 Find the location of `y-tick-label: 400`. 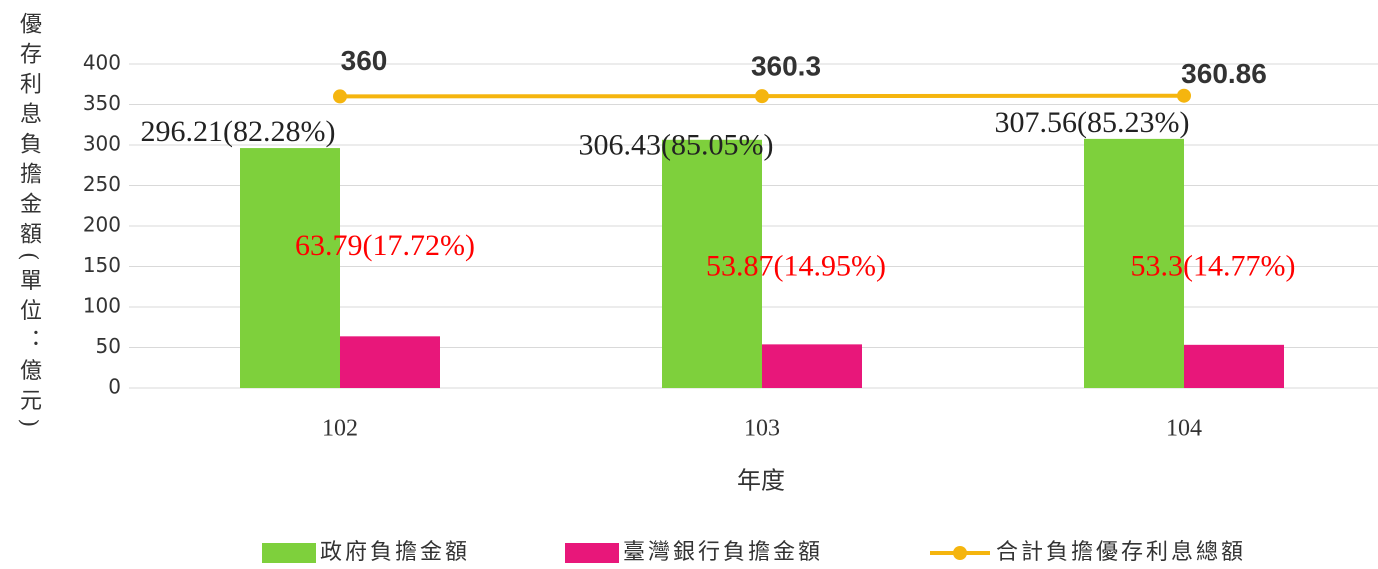

y-tick-label: 400 is located at coordinates (102, 63).